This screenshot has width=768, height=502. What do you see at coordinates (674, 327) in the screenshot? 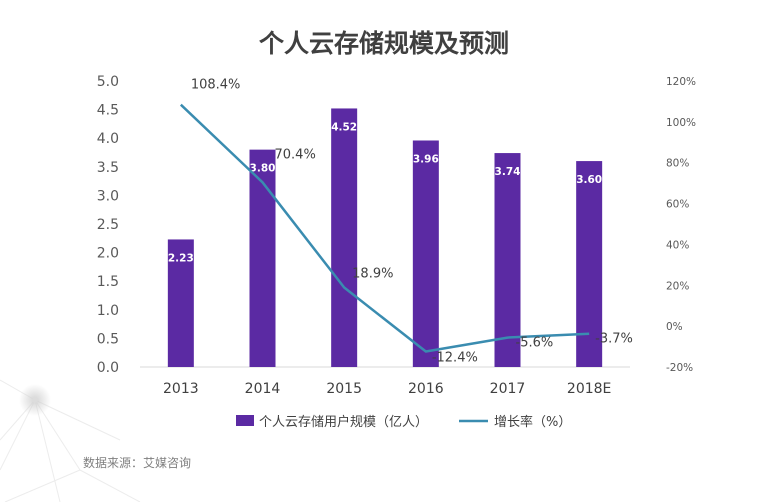
I see `y-right-tick-label: 0%` at bounding box center [674, 327].